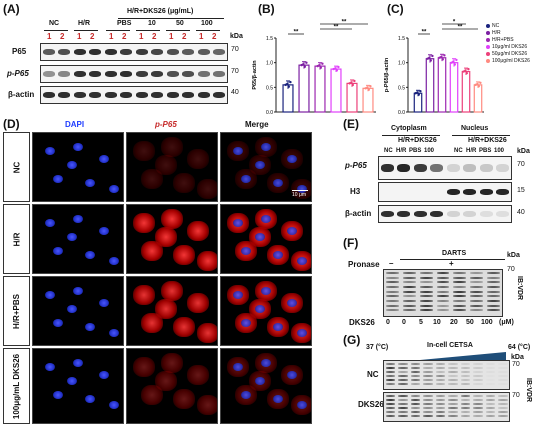 This screenshot has height=430, width=550. Describe the element at coordinates (166, 124) in the screenshot. I see `panel-d-col-pp65: p-P65` at that location.